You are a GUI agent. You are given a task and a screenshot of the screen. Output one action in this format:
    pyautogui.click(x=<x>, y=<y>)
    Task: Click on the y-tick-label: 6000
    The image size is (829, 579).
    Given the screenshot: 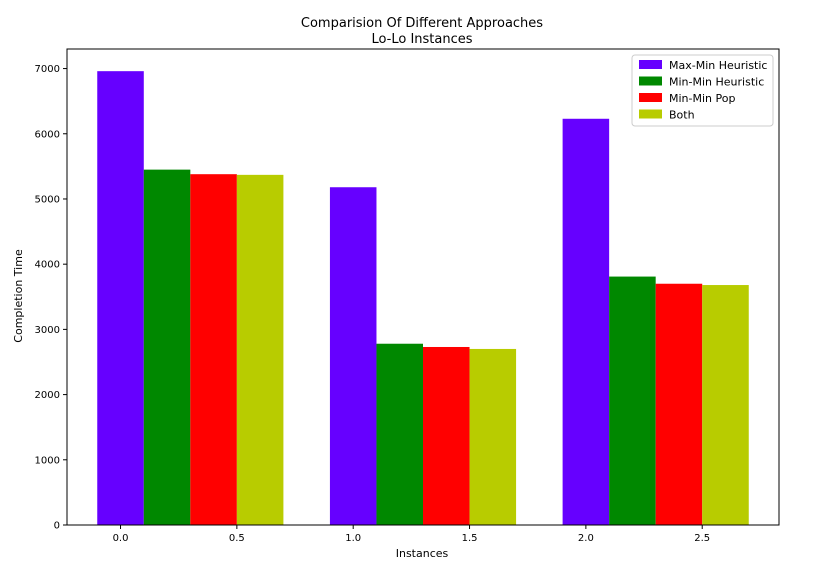 What is the action you would take?
    pyautogui.click(x=47, y=134)
    